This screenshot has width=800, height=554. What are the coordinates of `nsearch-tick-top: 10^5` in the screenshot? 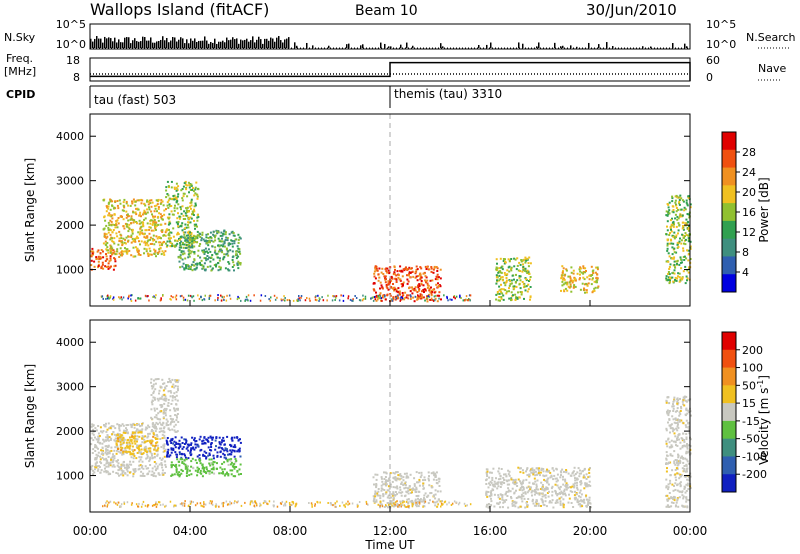 It's located at (721, 24).